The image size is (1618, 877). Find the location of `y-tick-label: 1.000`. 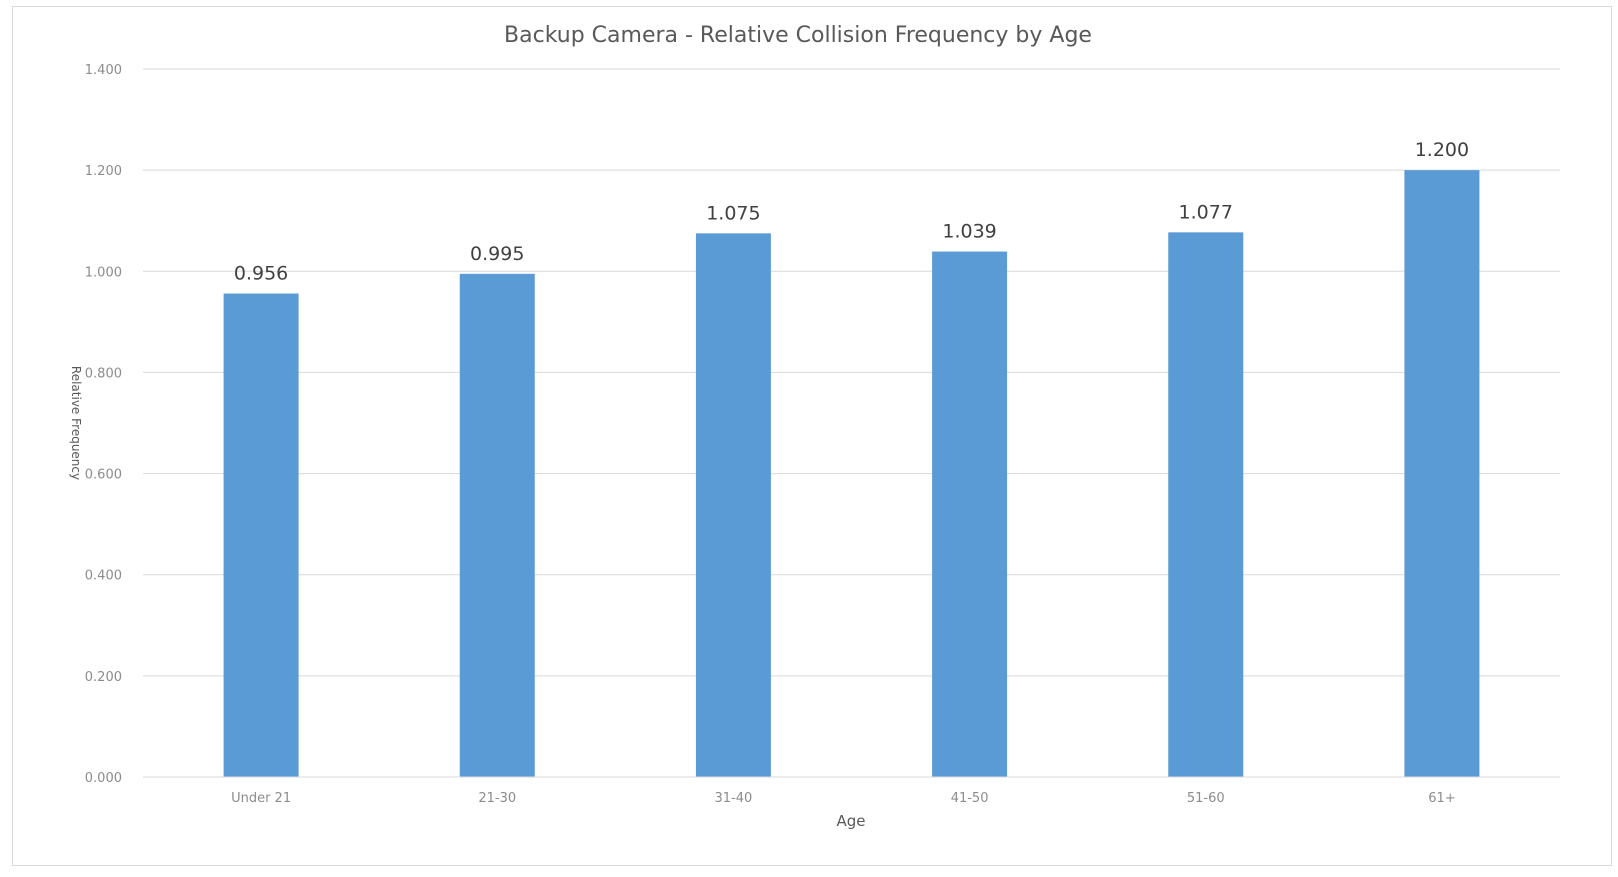

y-tick-label: 1.000 is located at coordinates (103, 272).